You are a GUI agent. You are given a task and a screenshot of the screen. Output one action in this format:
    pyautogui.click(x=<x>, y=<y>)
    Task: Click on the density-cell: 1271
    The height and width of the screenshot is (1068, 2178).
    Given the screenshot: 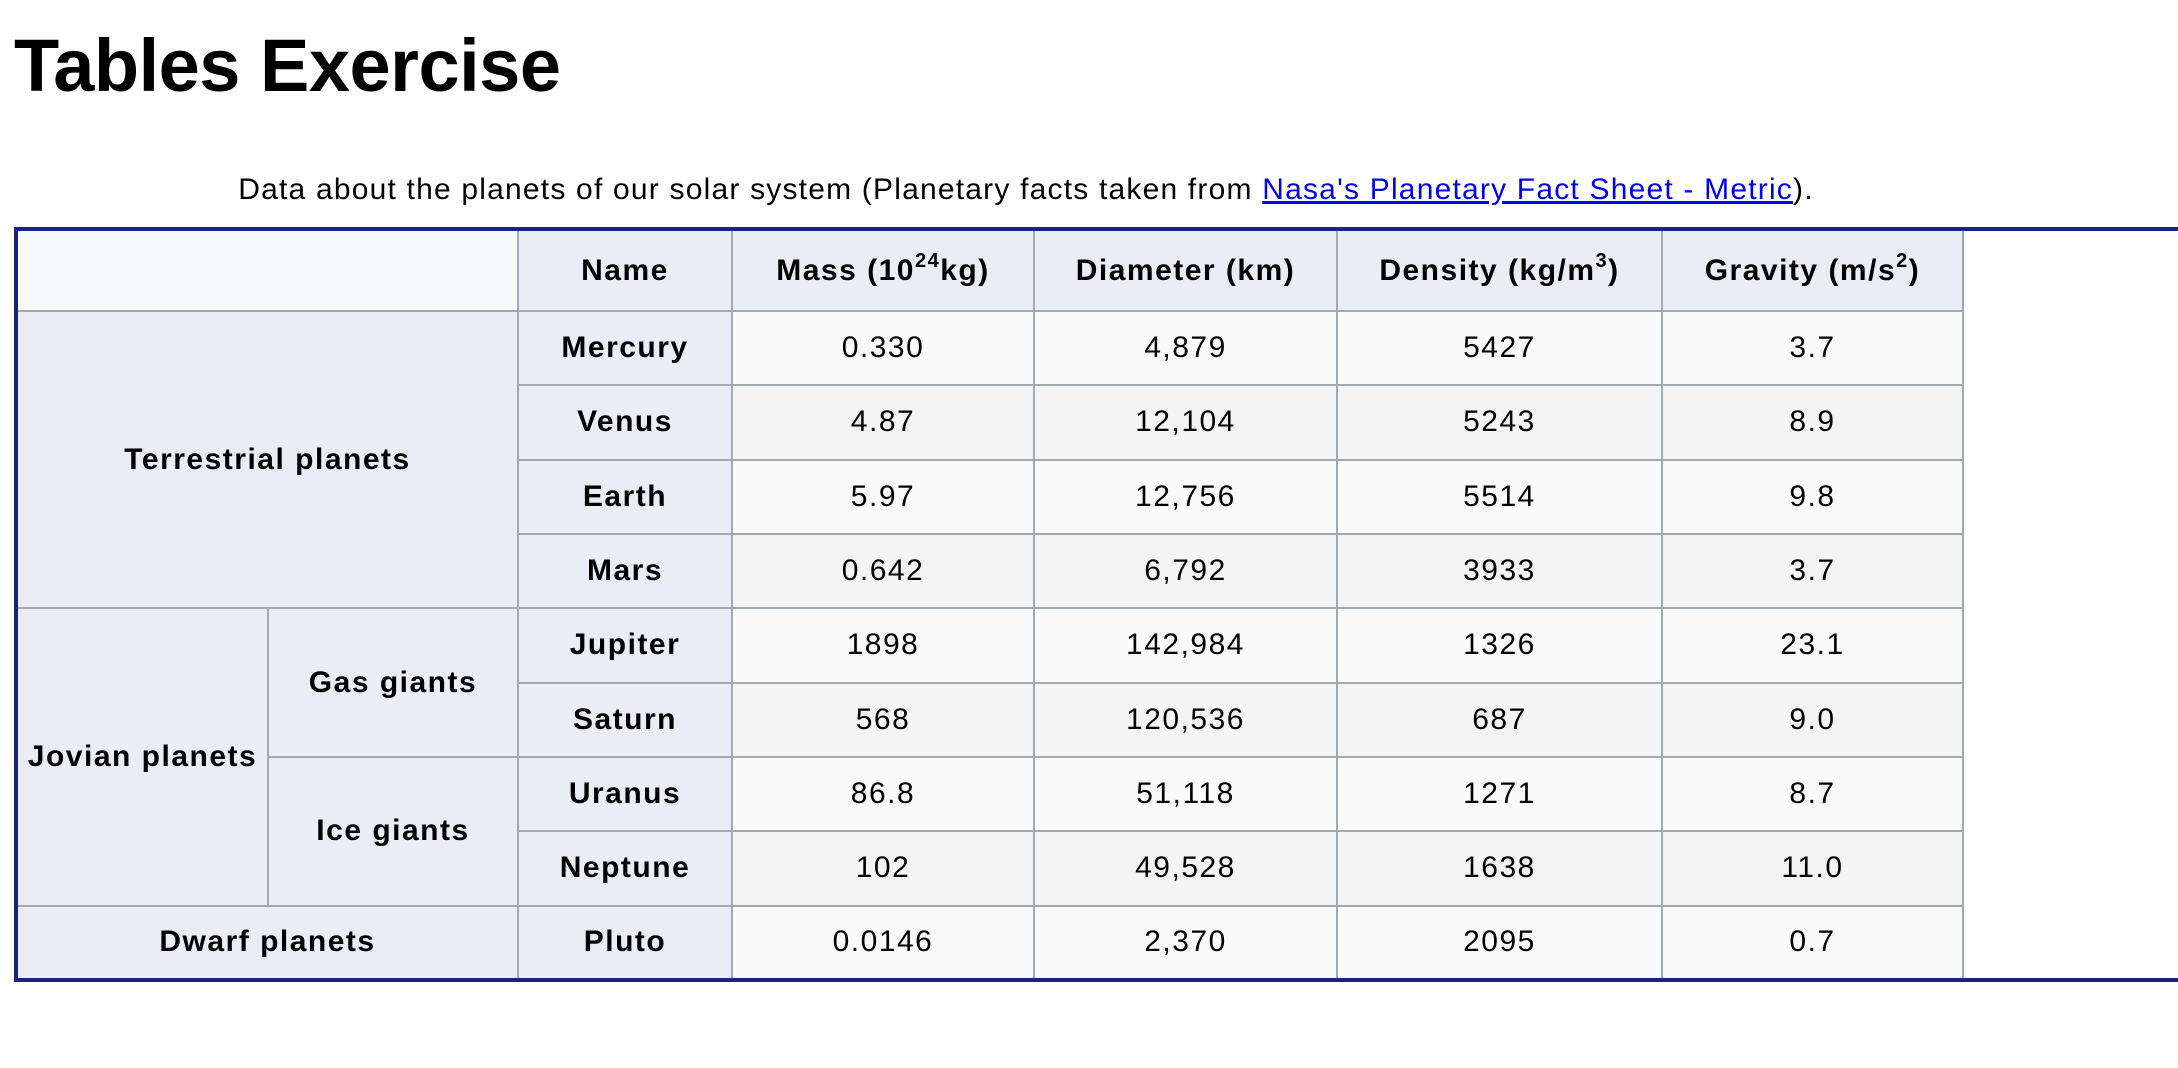 What is the action you would take?
    pyautogui.click(x=1499, y=794)
    